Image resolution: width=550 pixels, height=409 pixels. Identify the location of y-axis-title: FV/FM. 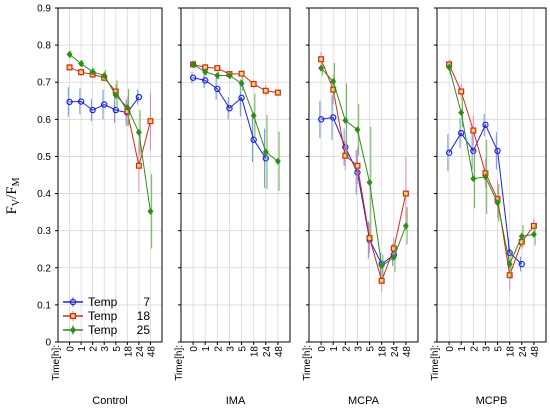
(13, 195).